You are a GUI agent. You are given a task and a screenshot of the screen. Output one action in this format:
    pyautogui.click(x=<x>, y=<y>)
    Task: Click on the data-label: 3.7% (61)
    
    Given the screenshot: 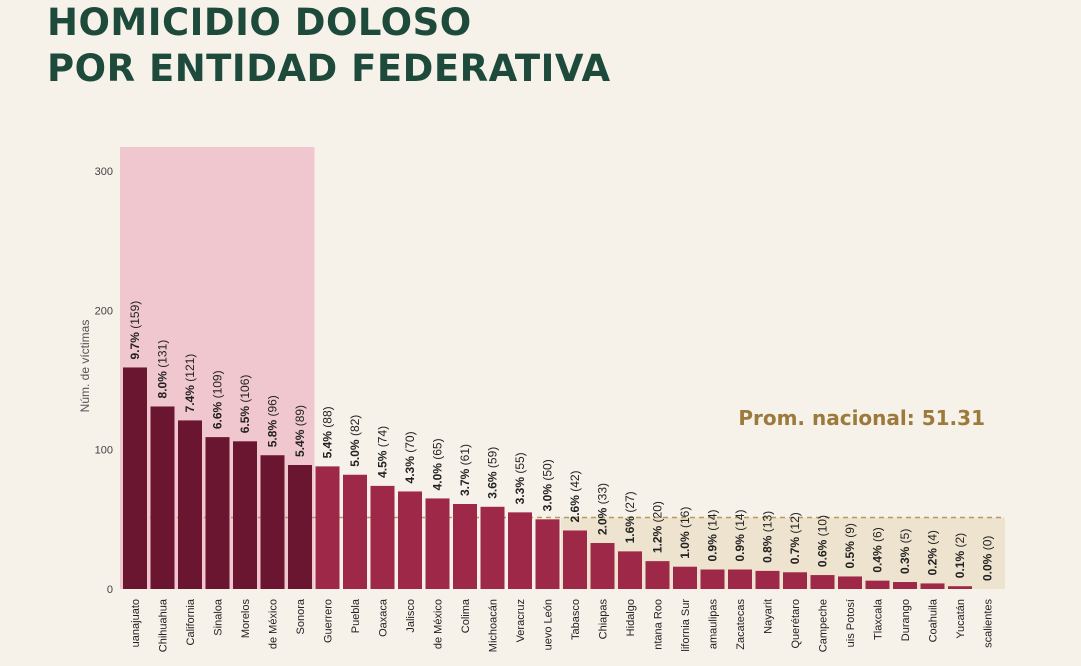 What is the action you would take?
    pyautogui.click(x=465, y=470)
    